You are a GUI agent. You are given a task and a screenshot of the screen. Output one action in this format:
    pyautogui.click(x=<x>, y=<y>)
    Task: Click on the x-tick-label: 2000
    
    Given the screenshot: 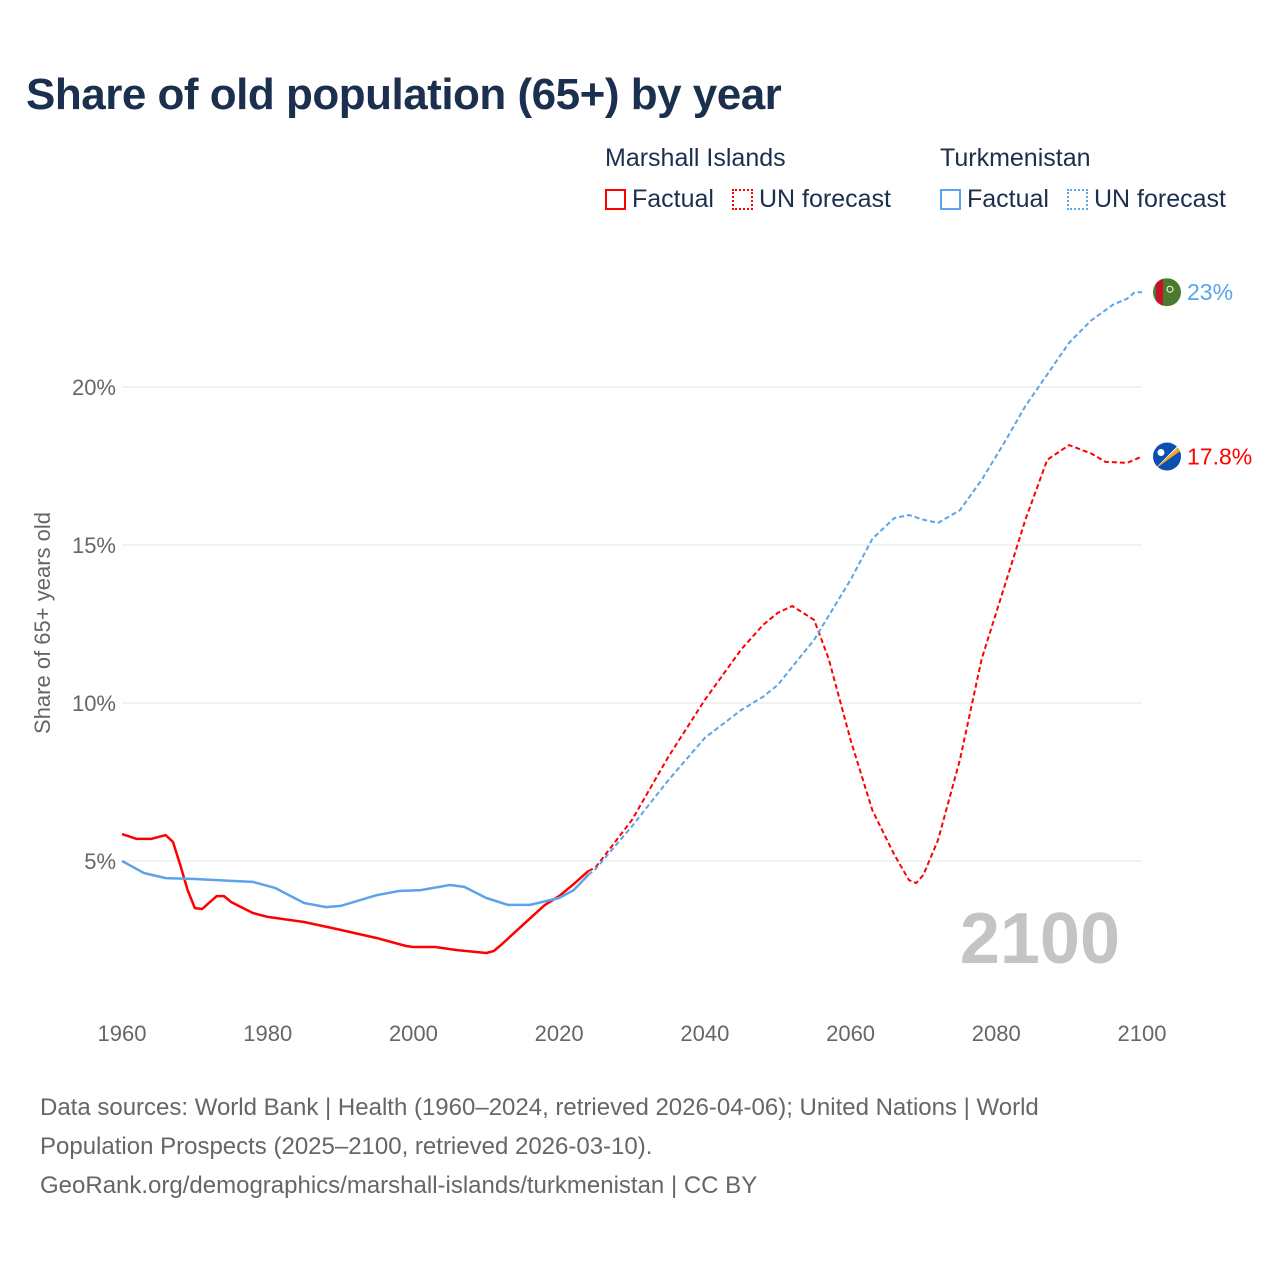 What is the action you would take?
    pyautogui.click(x=413, y=1033)
    